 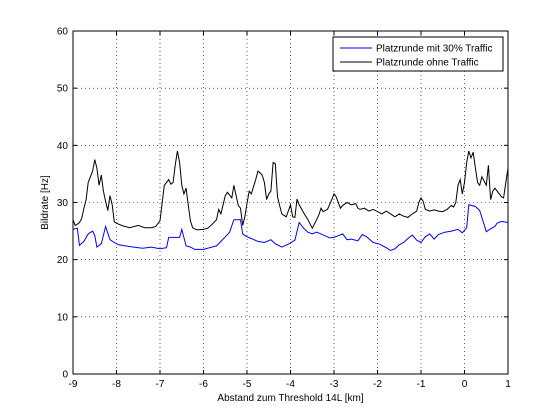 What do you see at coordinates (63, 203) in the screenshot?
I see `y-tick-label: 30` at bounding box center [63, 203].